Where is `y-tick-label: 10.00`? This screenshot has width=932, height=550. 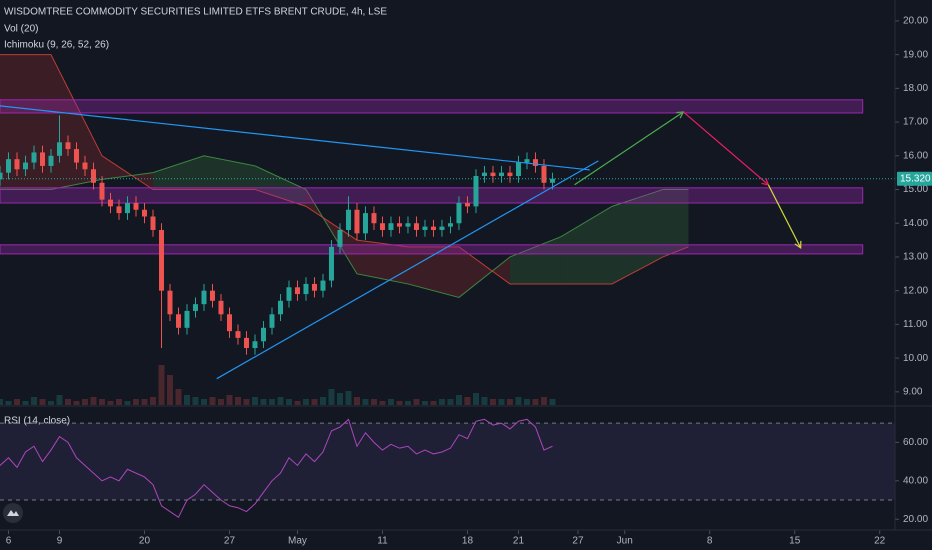 y-tick-label: 10.00 is located at coordinates (915, 358).